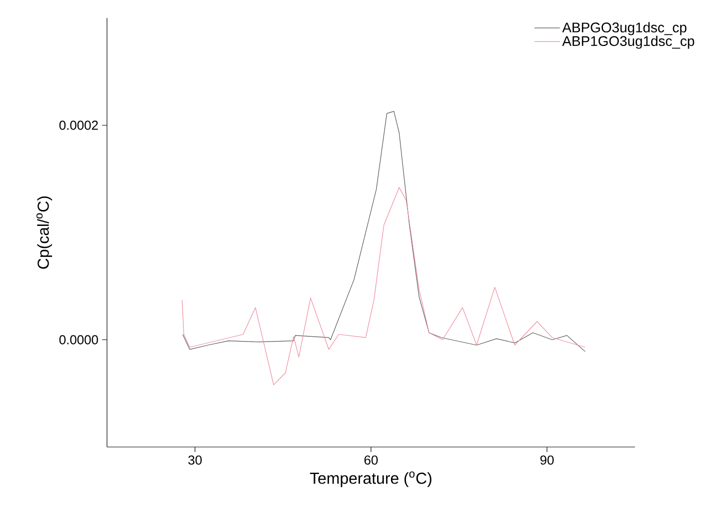 This screenshot has width=717, height=521. What do you see at coordinates (628, 42) in the screenshot?
I see `legend-label: ABP1GO3ug1dsc_cp` at bounding box center [628, 42].